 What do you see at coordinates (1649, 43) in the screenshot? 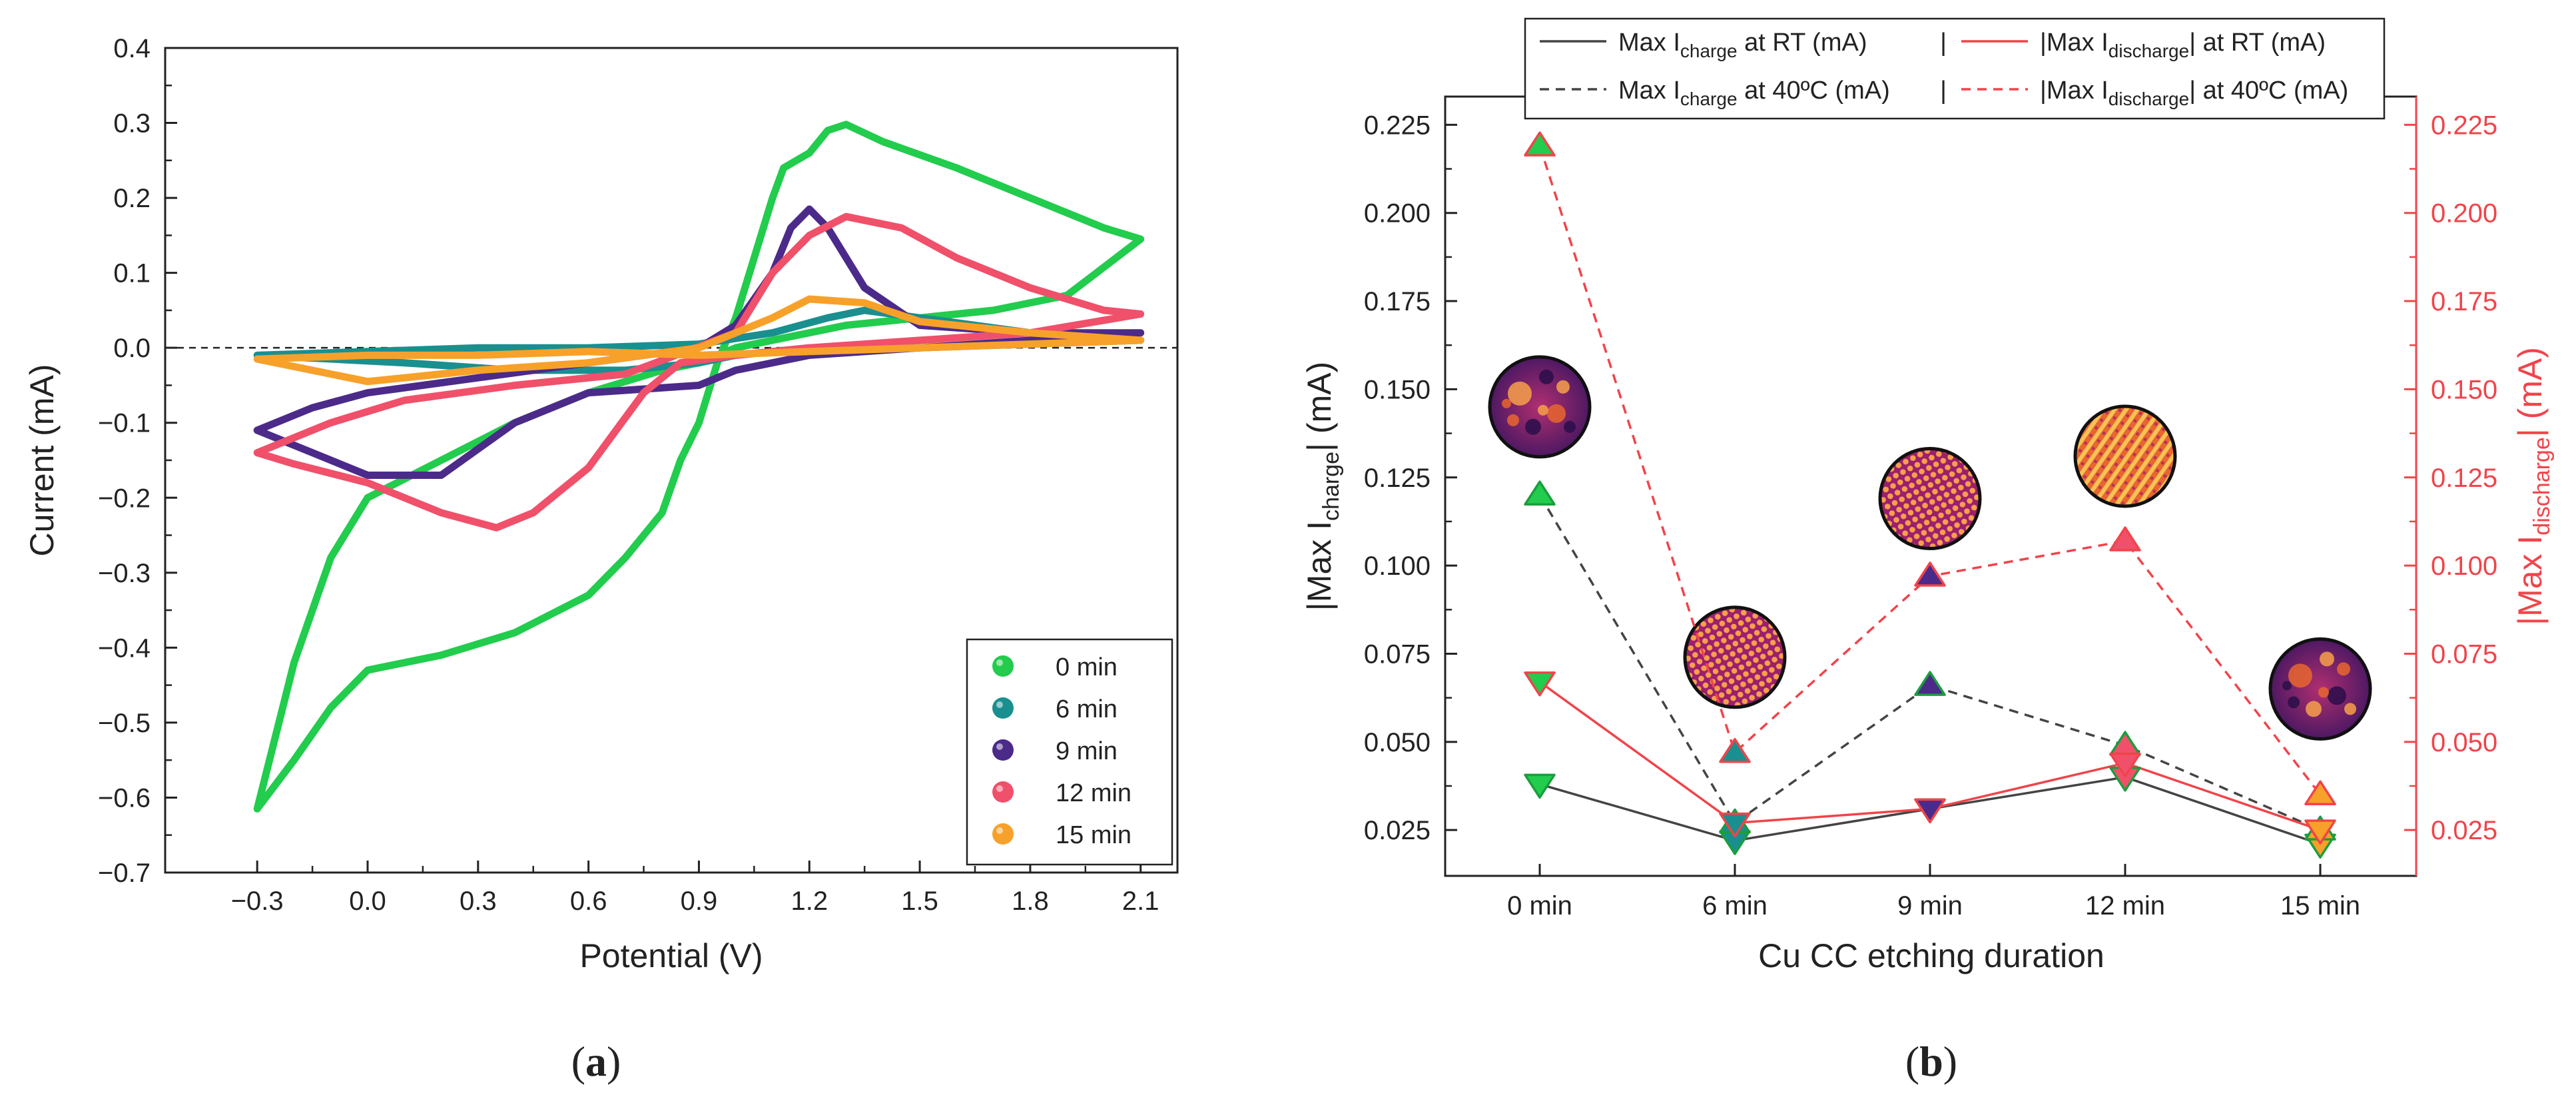
I see `legend-prefix: Max I` at bounding box center [1649, 43].